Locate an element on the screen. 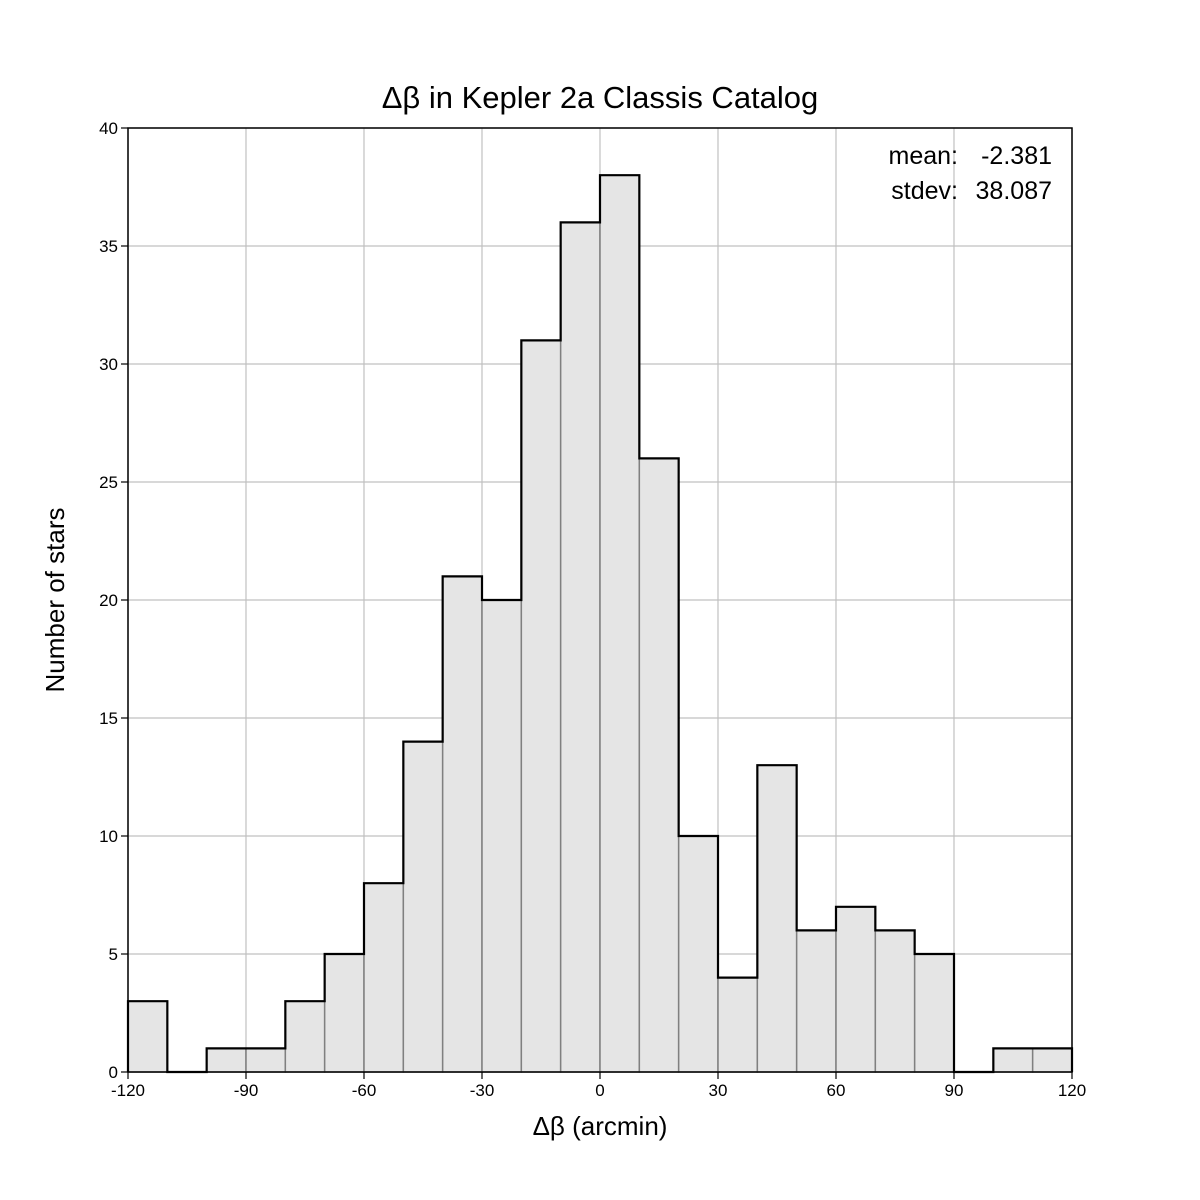 This screenshot has height=1200, width=1200. stdev-label: stdev: is located at coordinates (924, 191).